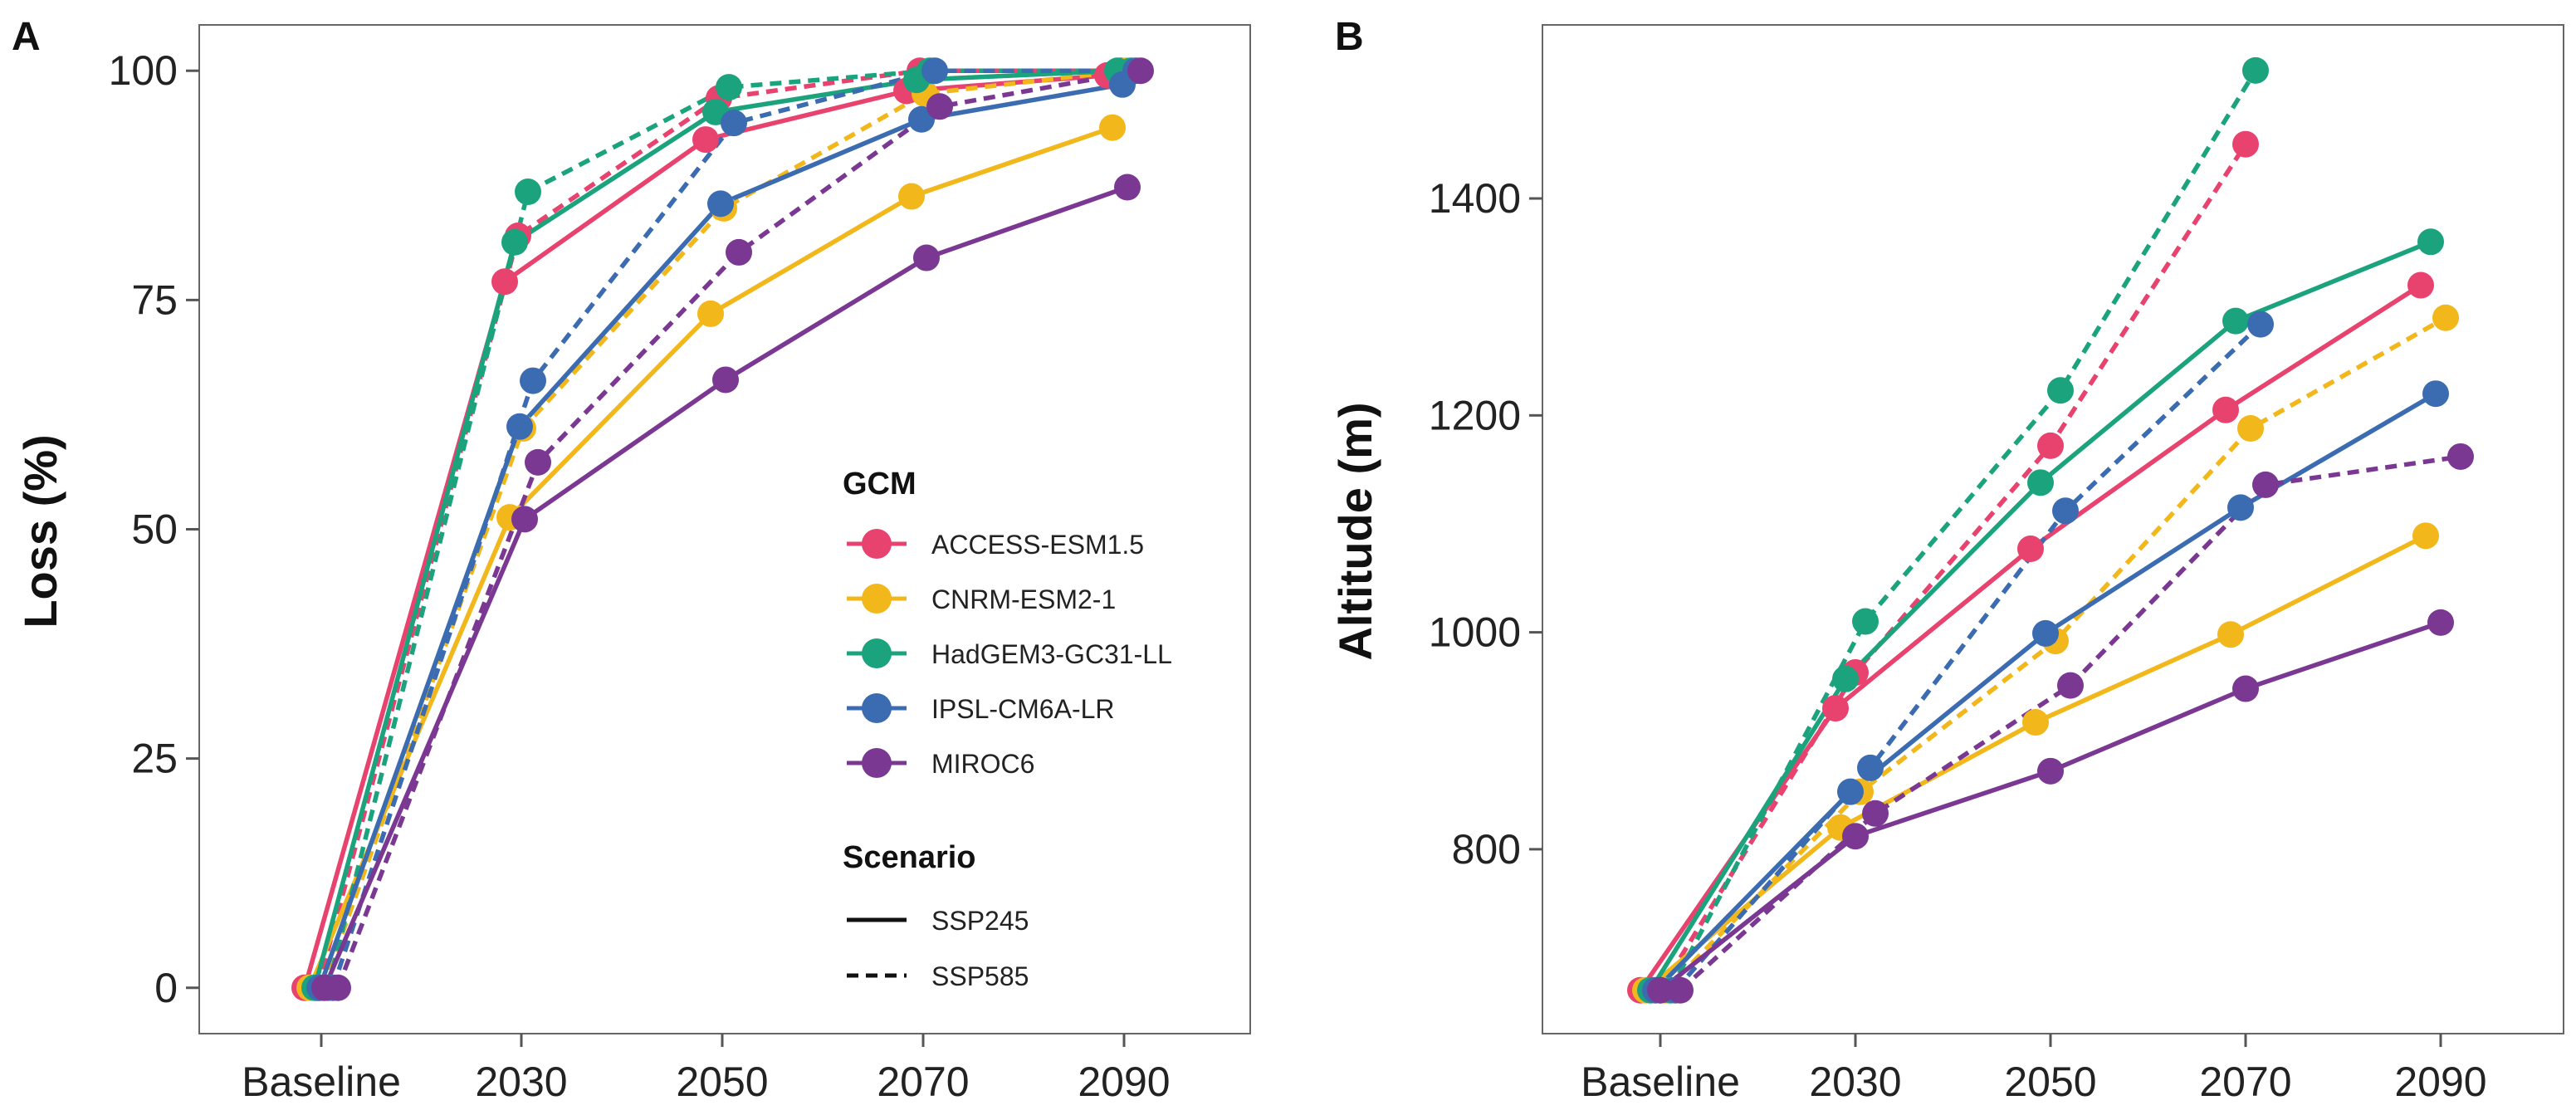  What do you see at coordinates (980, 921) in the screenshot?
I see `legend-label: SSP245` at bounding box center [980, 921].